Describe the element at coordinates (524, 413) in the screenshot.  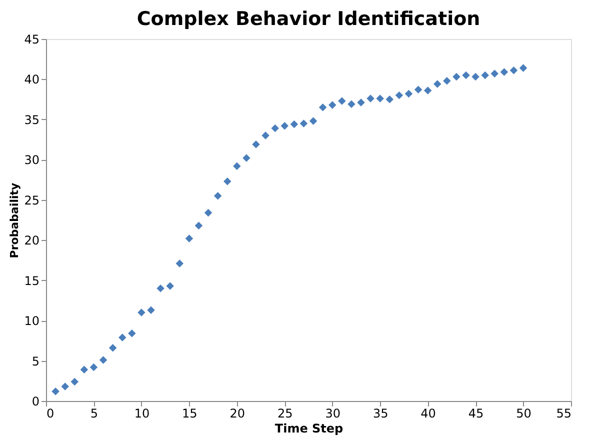
I see `x-tick-label: 50` at that location.